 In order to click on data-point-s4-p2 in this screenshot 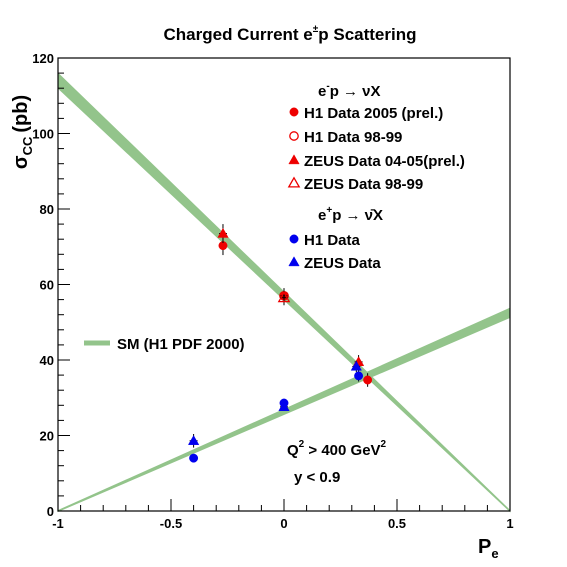, I will do `click(359, 376)`.